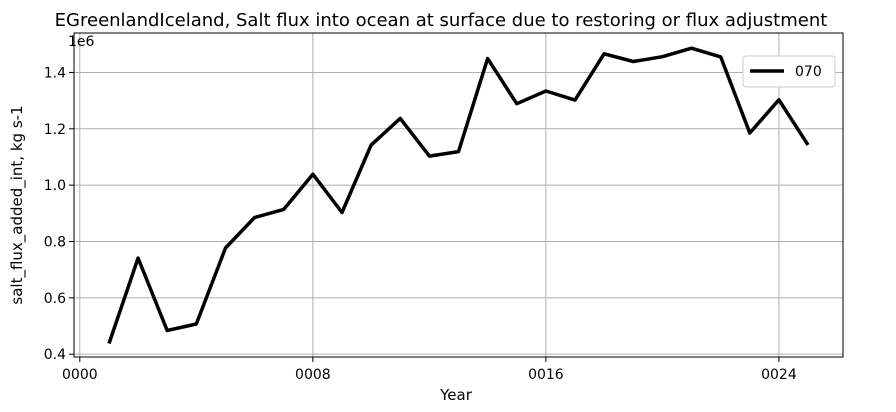  Describe the element at coordinates (17, 204) in the screenshot. I see `y-axis-label: salt_flux_added_int, kg s-1` at that location.